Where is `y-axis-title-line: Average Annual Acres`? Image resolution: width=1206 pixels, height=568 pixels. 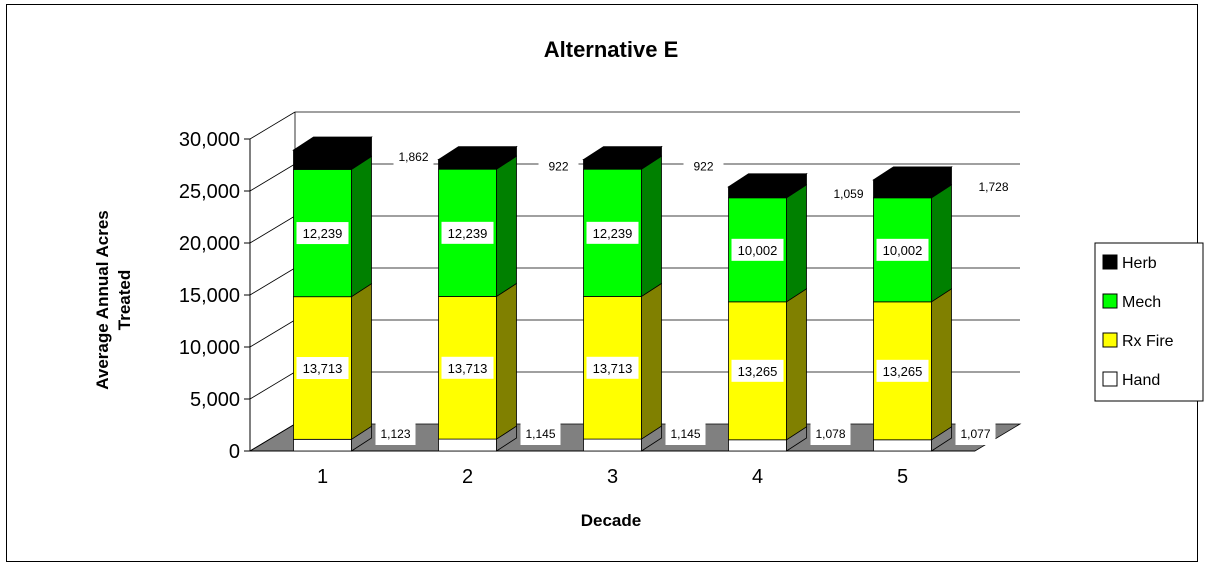
y-axis-title-line: Average Annual Acres is located at coordinates (102, 300).